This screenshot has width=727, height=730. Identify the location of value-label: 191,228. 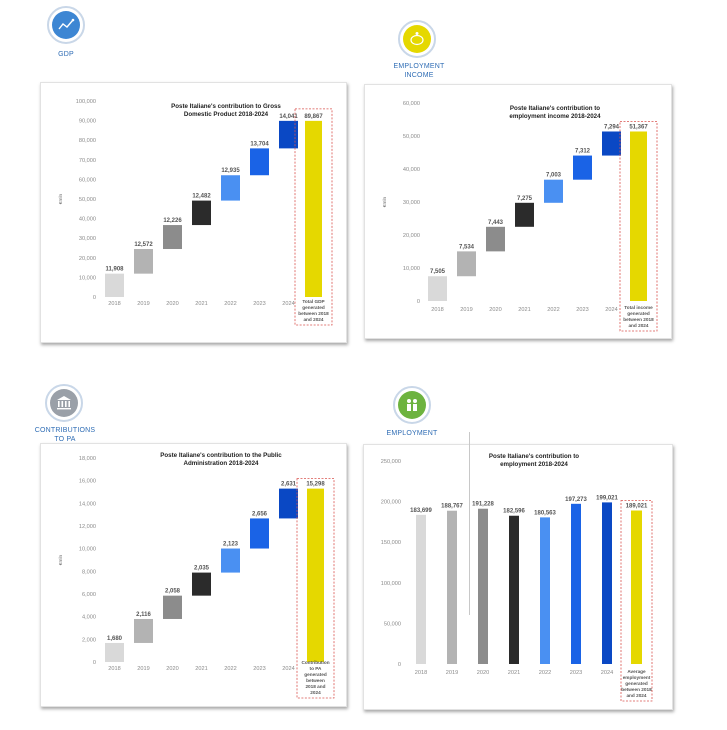
(483, 505).